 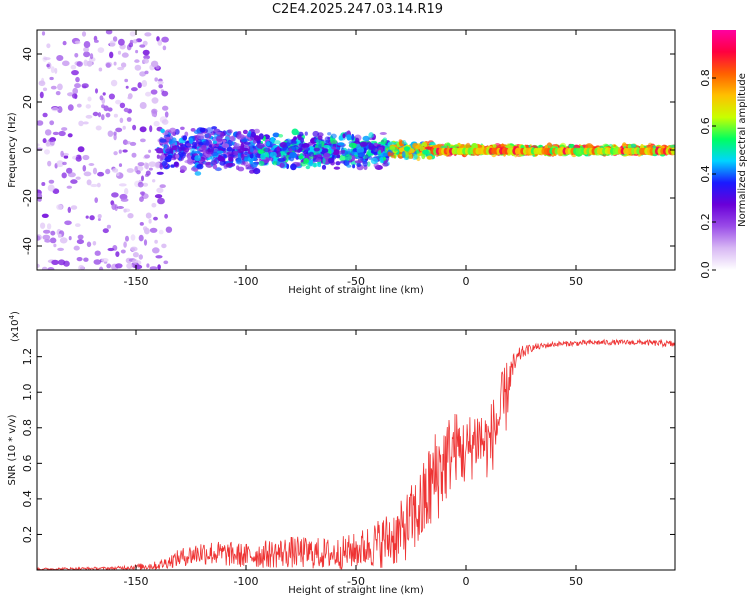 I want to click on spectrogram-xtick-label: 0, so click(x=466, y=281).